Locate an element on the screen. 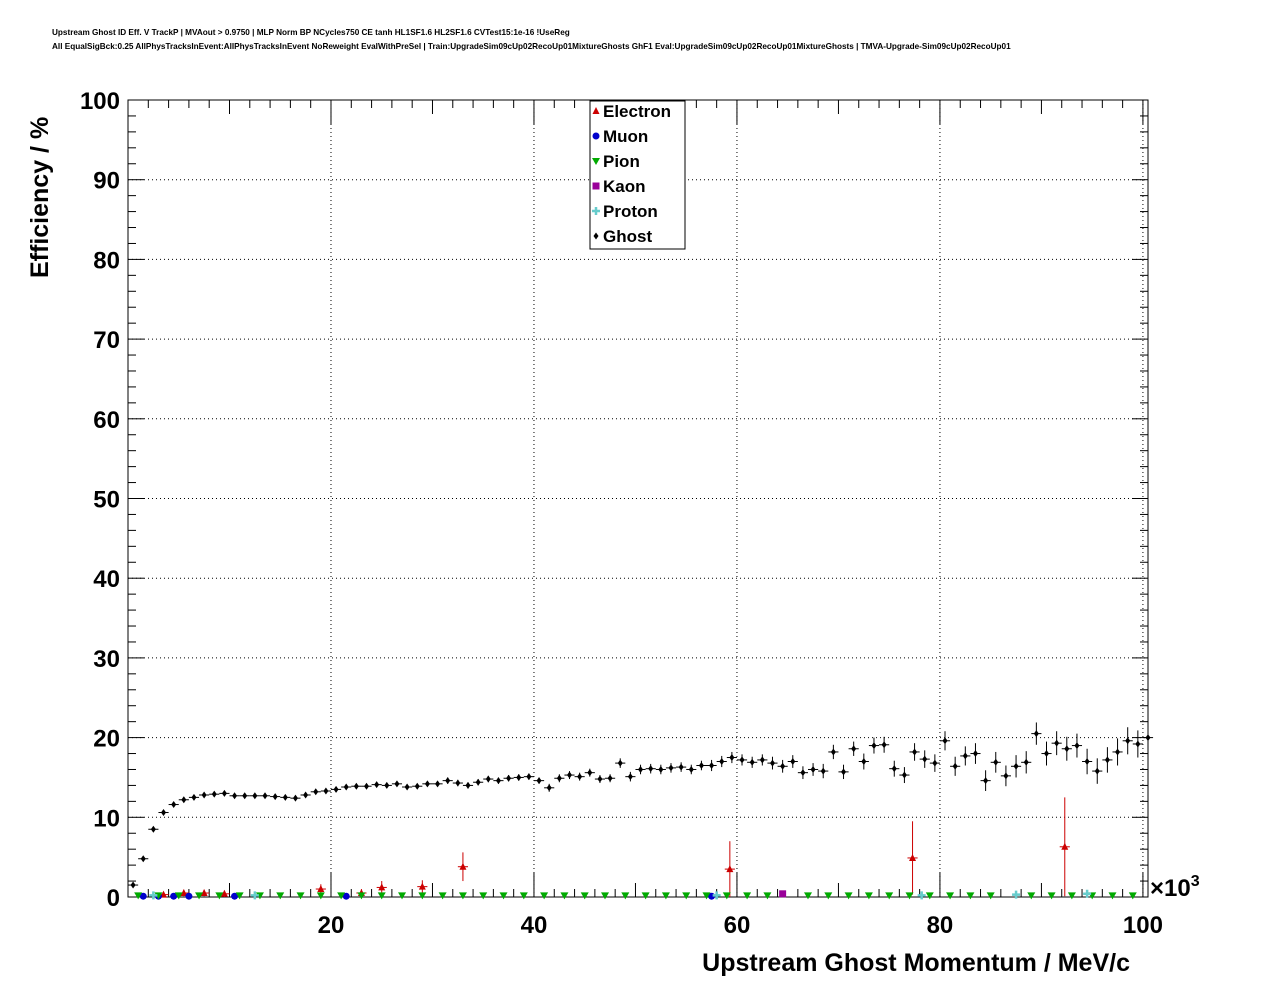 This screenshot has height=996, width=1276. x-tick-label: 80 is located at coordinates (940, 925).